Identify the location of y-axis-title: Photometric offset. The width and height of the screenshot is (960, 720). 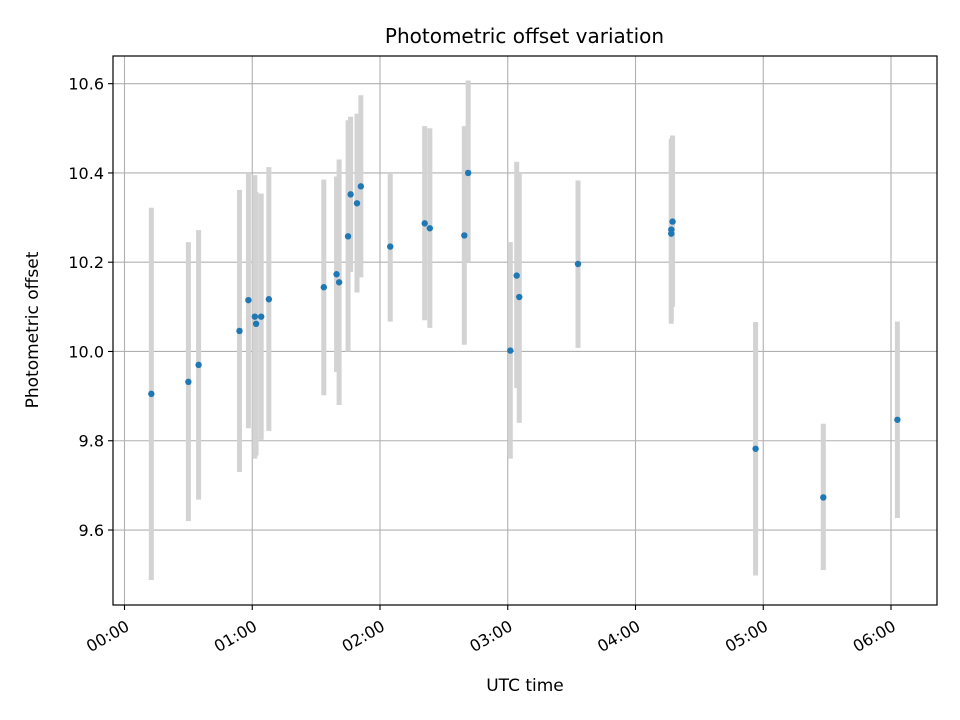
(33, 329).